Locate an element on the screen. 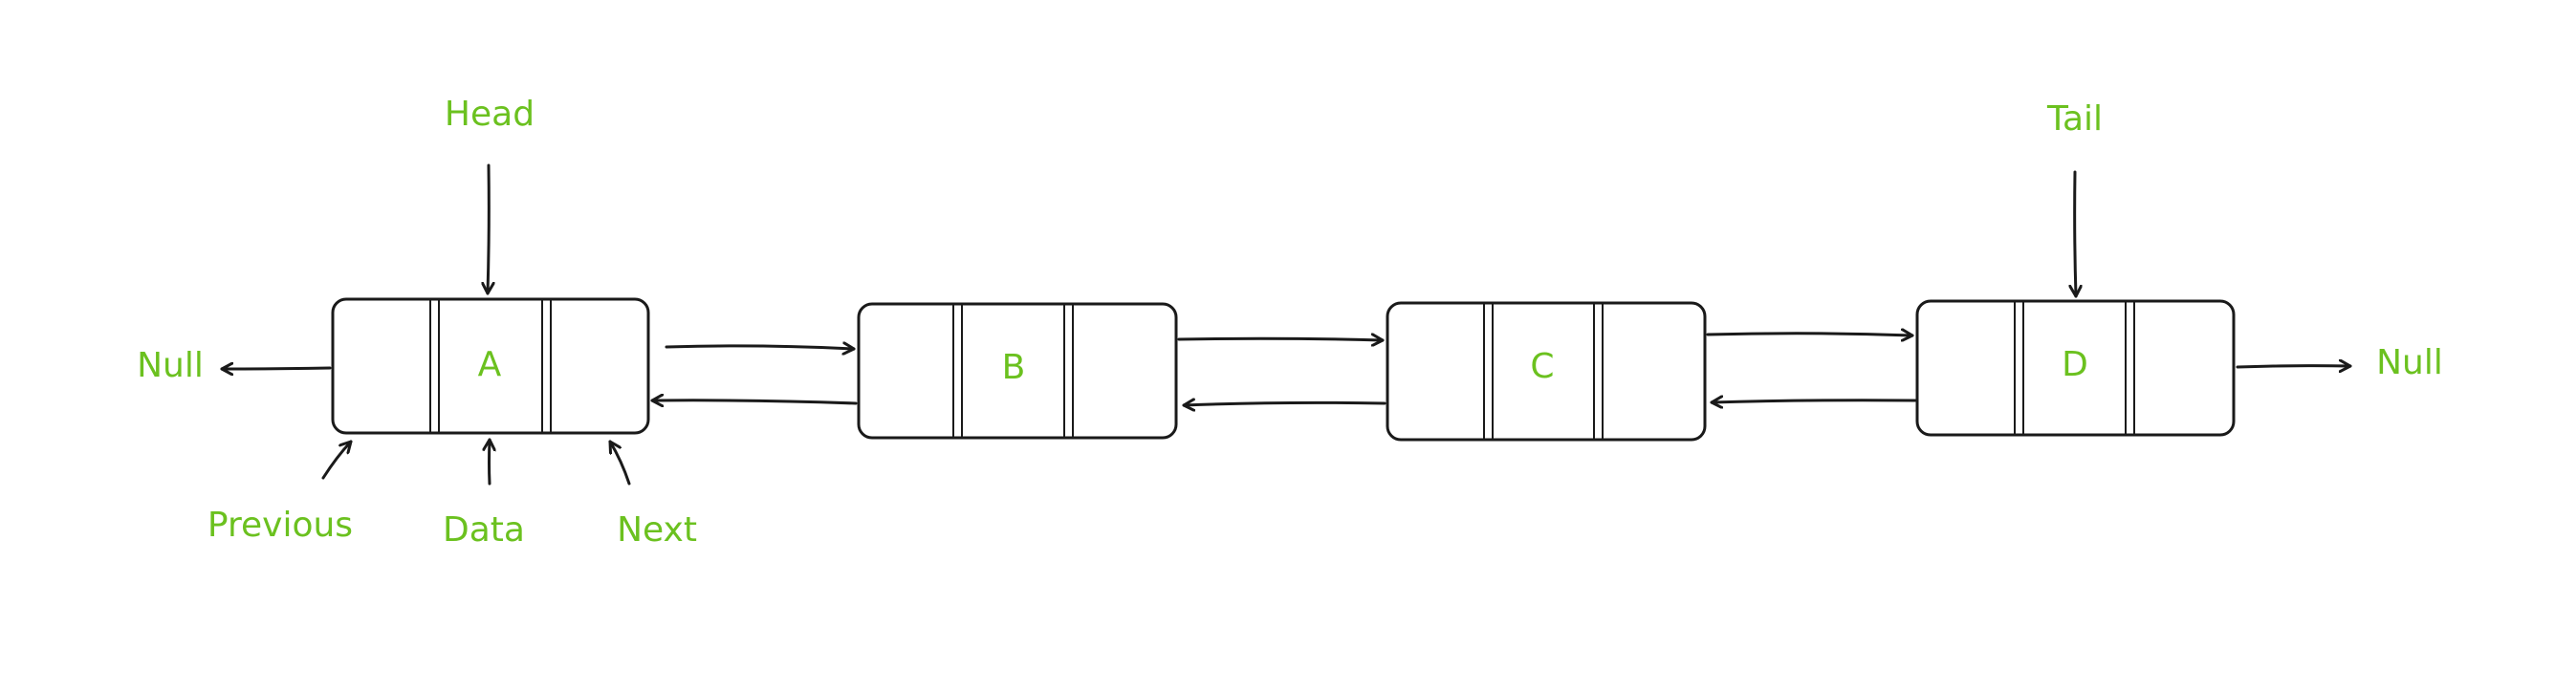 The width and height of the screenshot is (2576, 692). tail-arrow is located at coordinates (2075, 234).